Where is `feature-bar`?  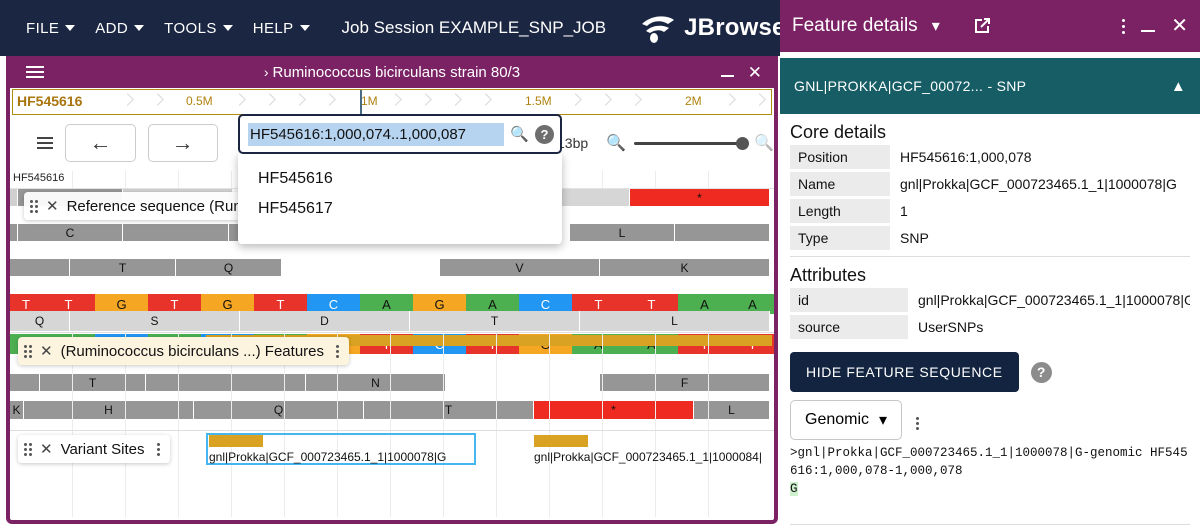 feature-bar is located at coordinates (489, 340).